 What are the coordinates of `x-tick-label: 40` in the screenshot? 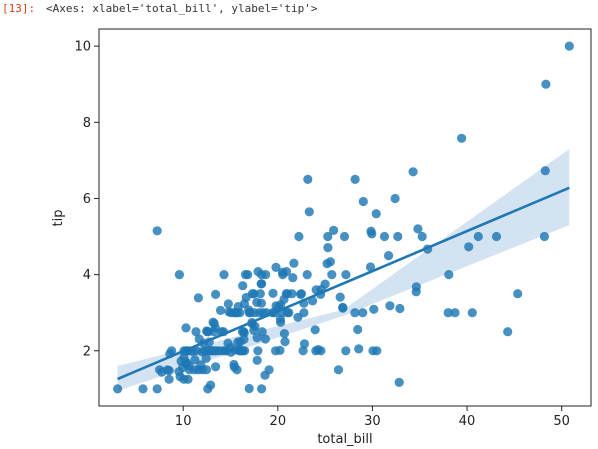 It's located at (467, 421).